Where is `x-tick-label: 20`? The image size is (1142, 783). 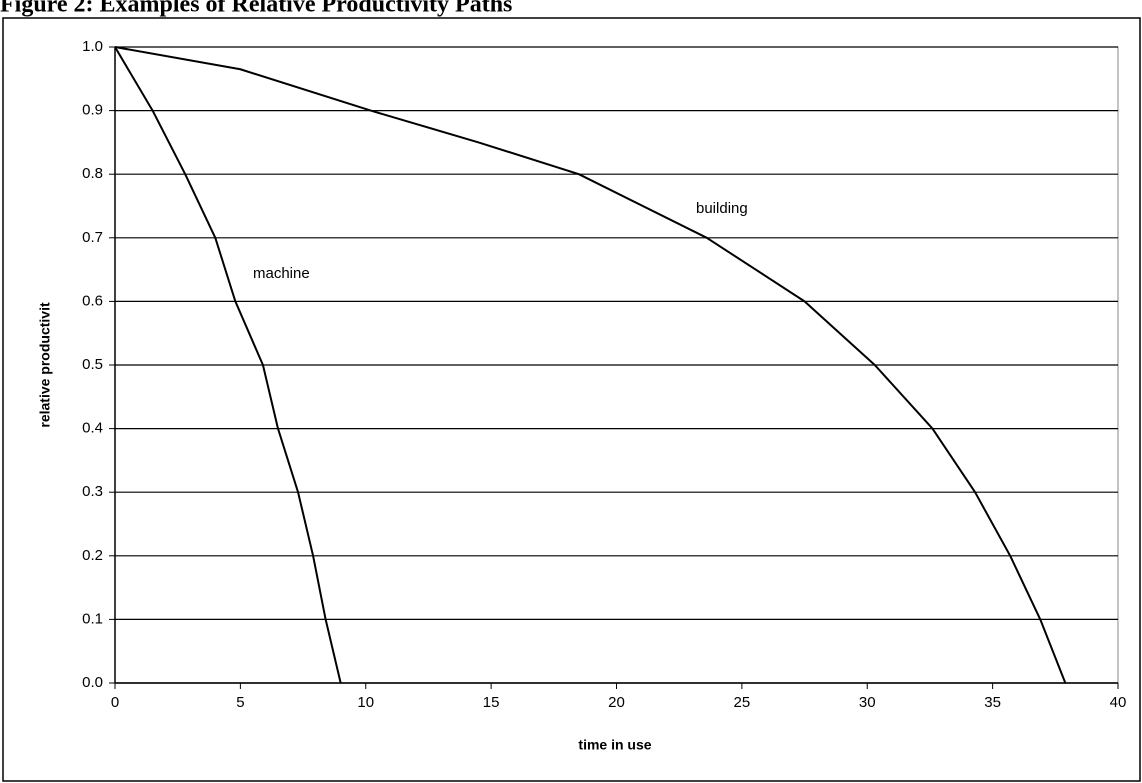 x-tick-label: 20 is located at coordinates (616, 702).